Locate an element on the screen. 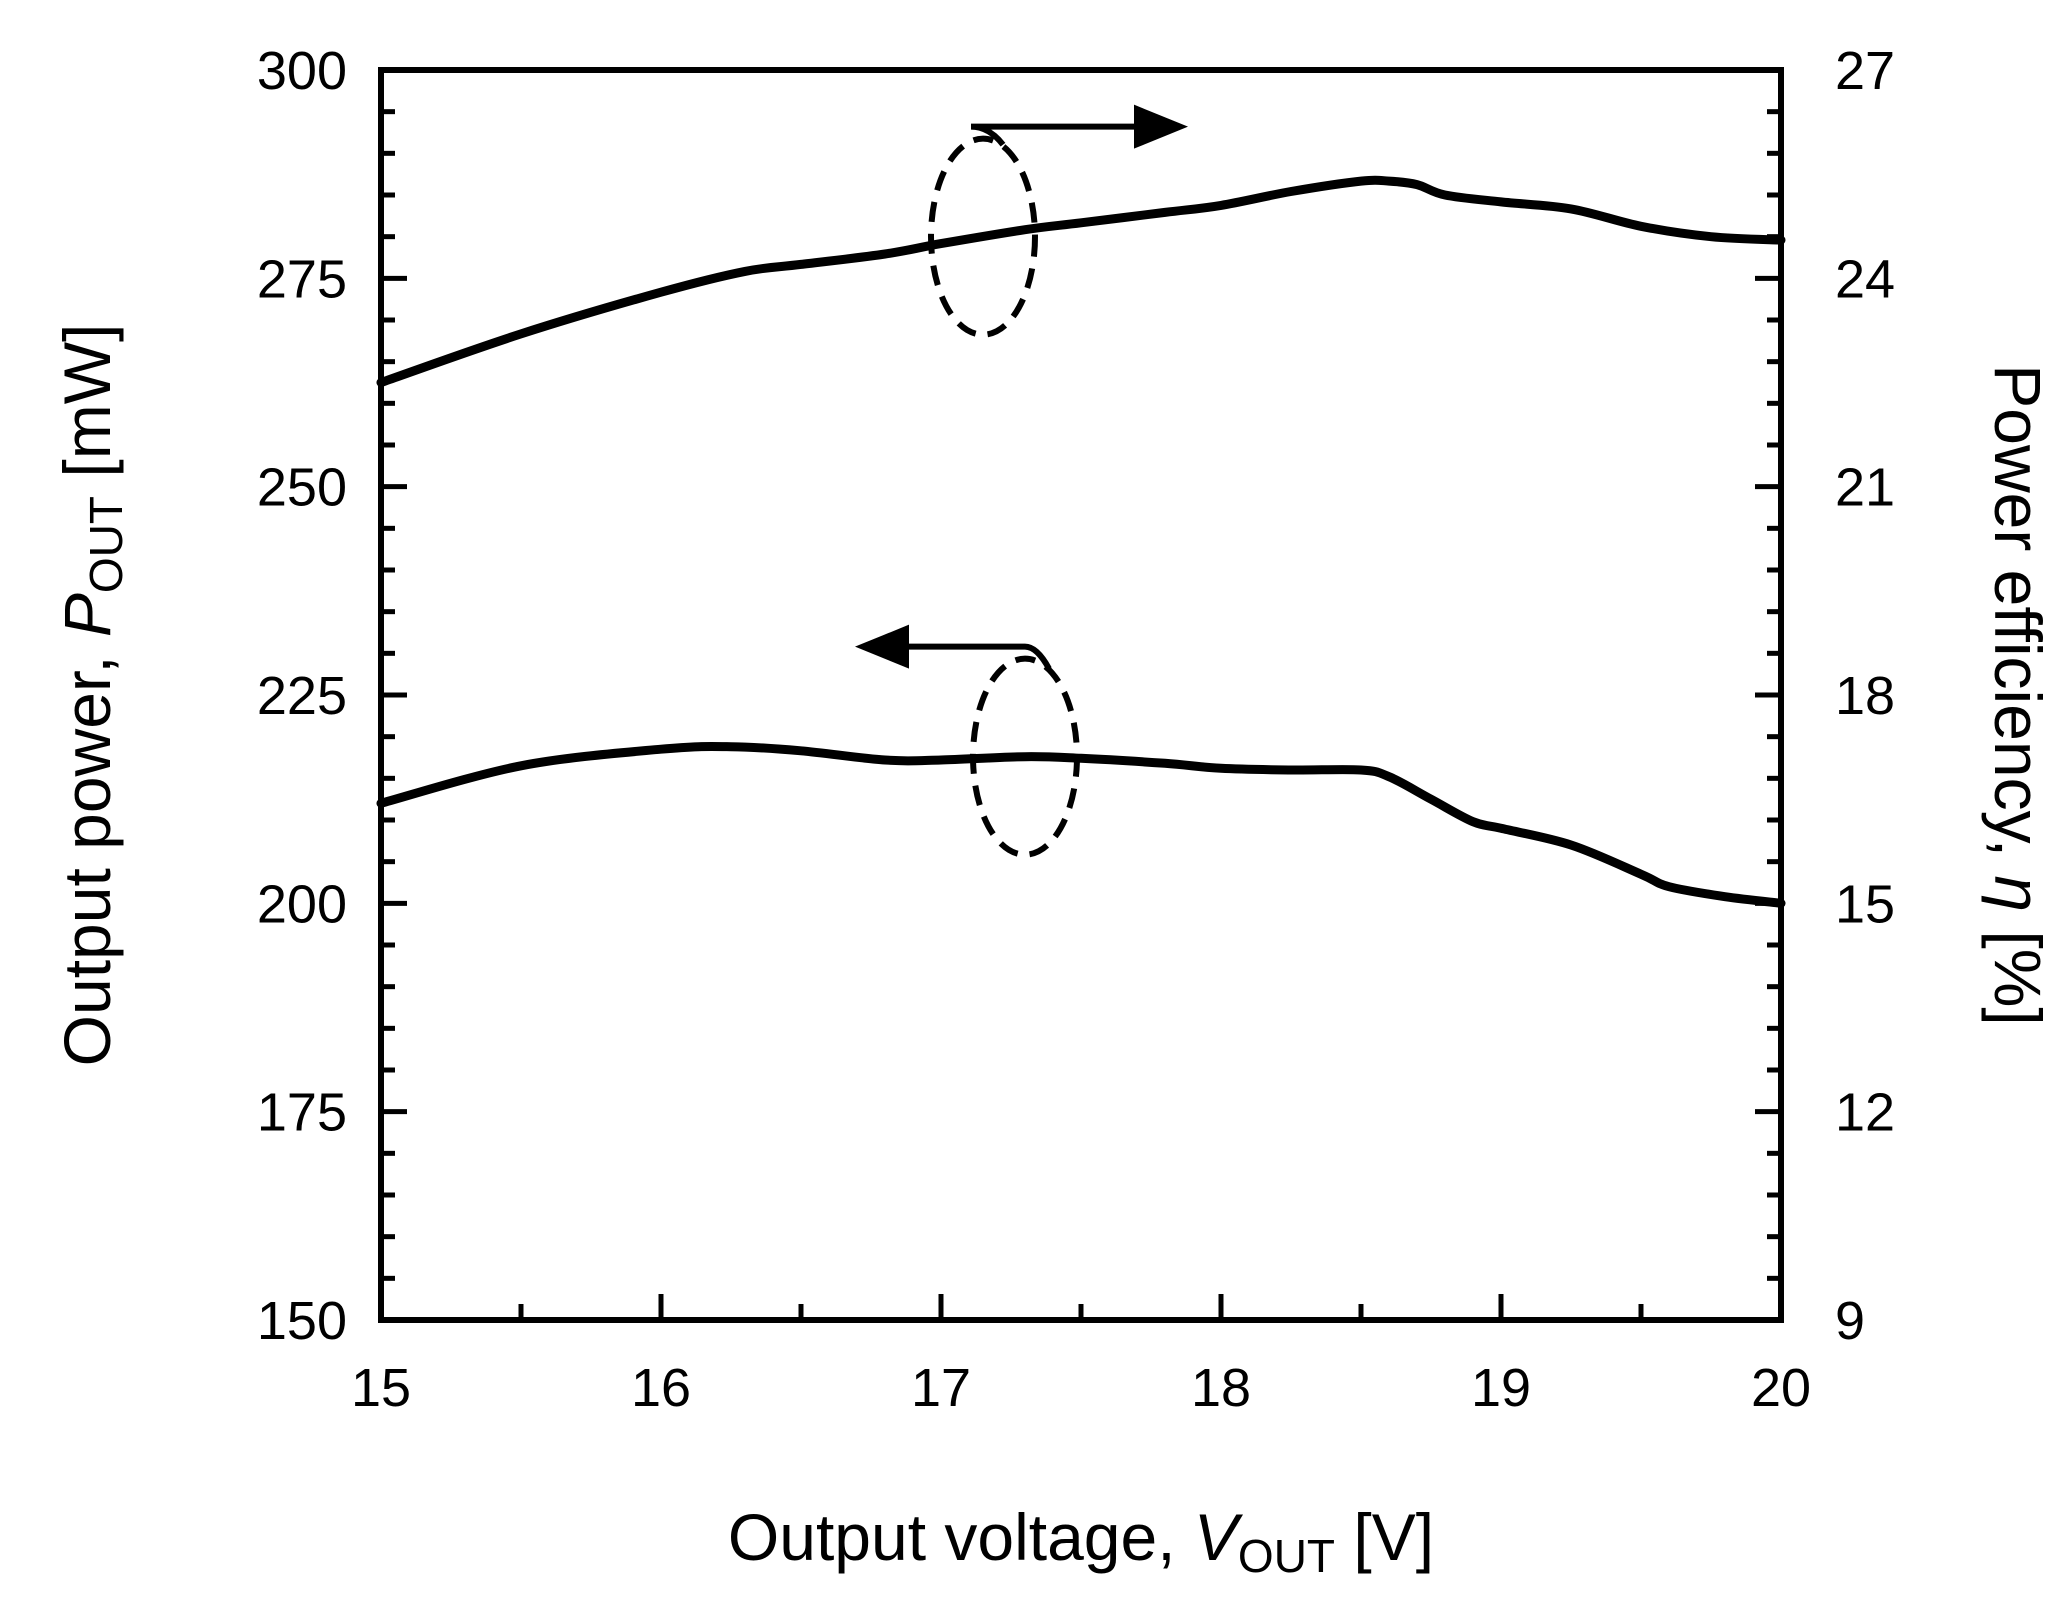 The height and width of the screenshot is (1605, 2072). right-y-tick-label: 9 is located at coordinates (1850, 1321).